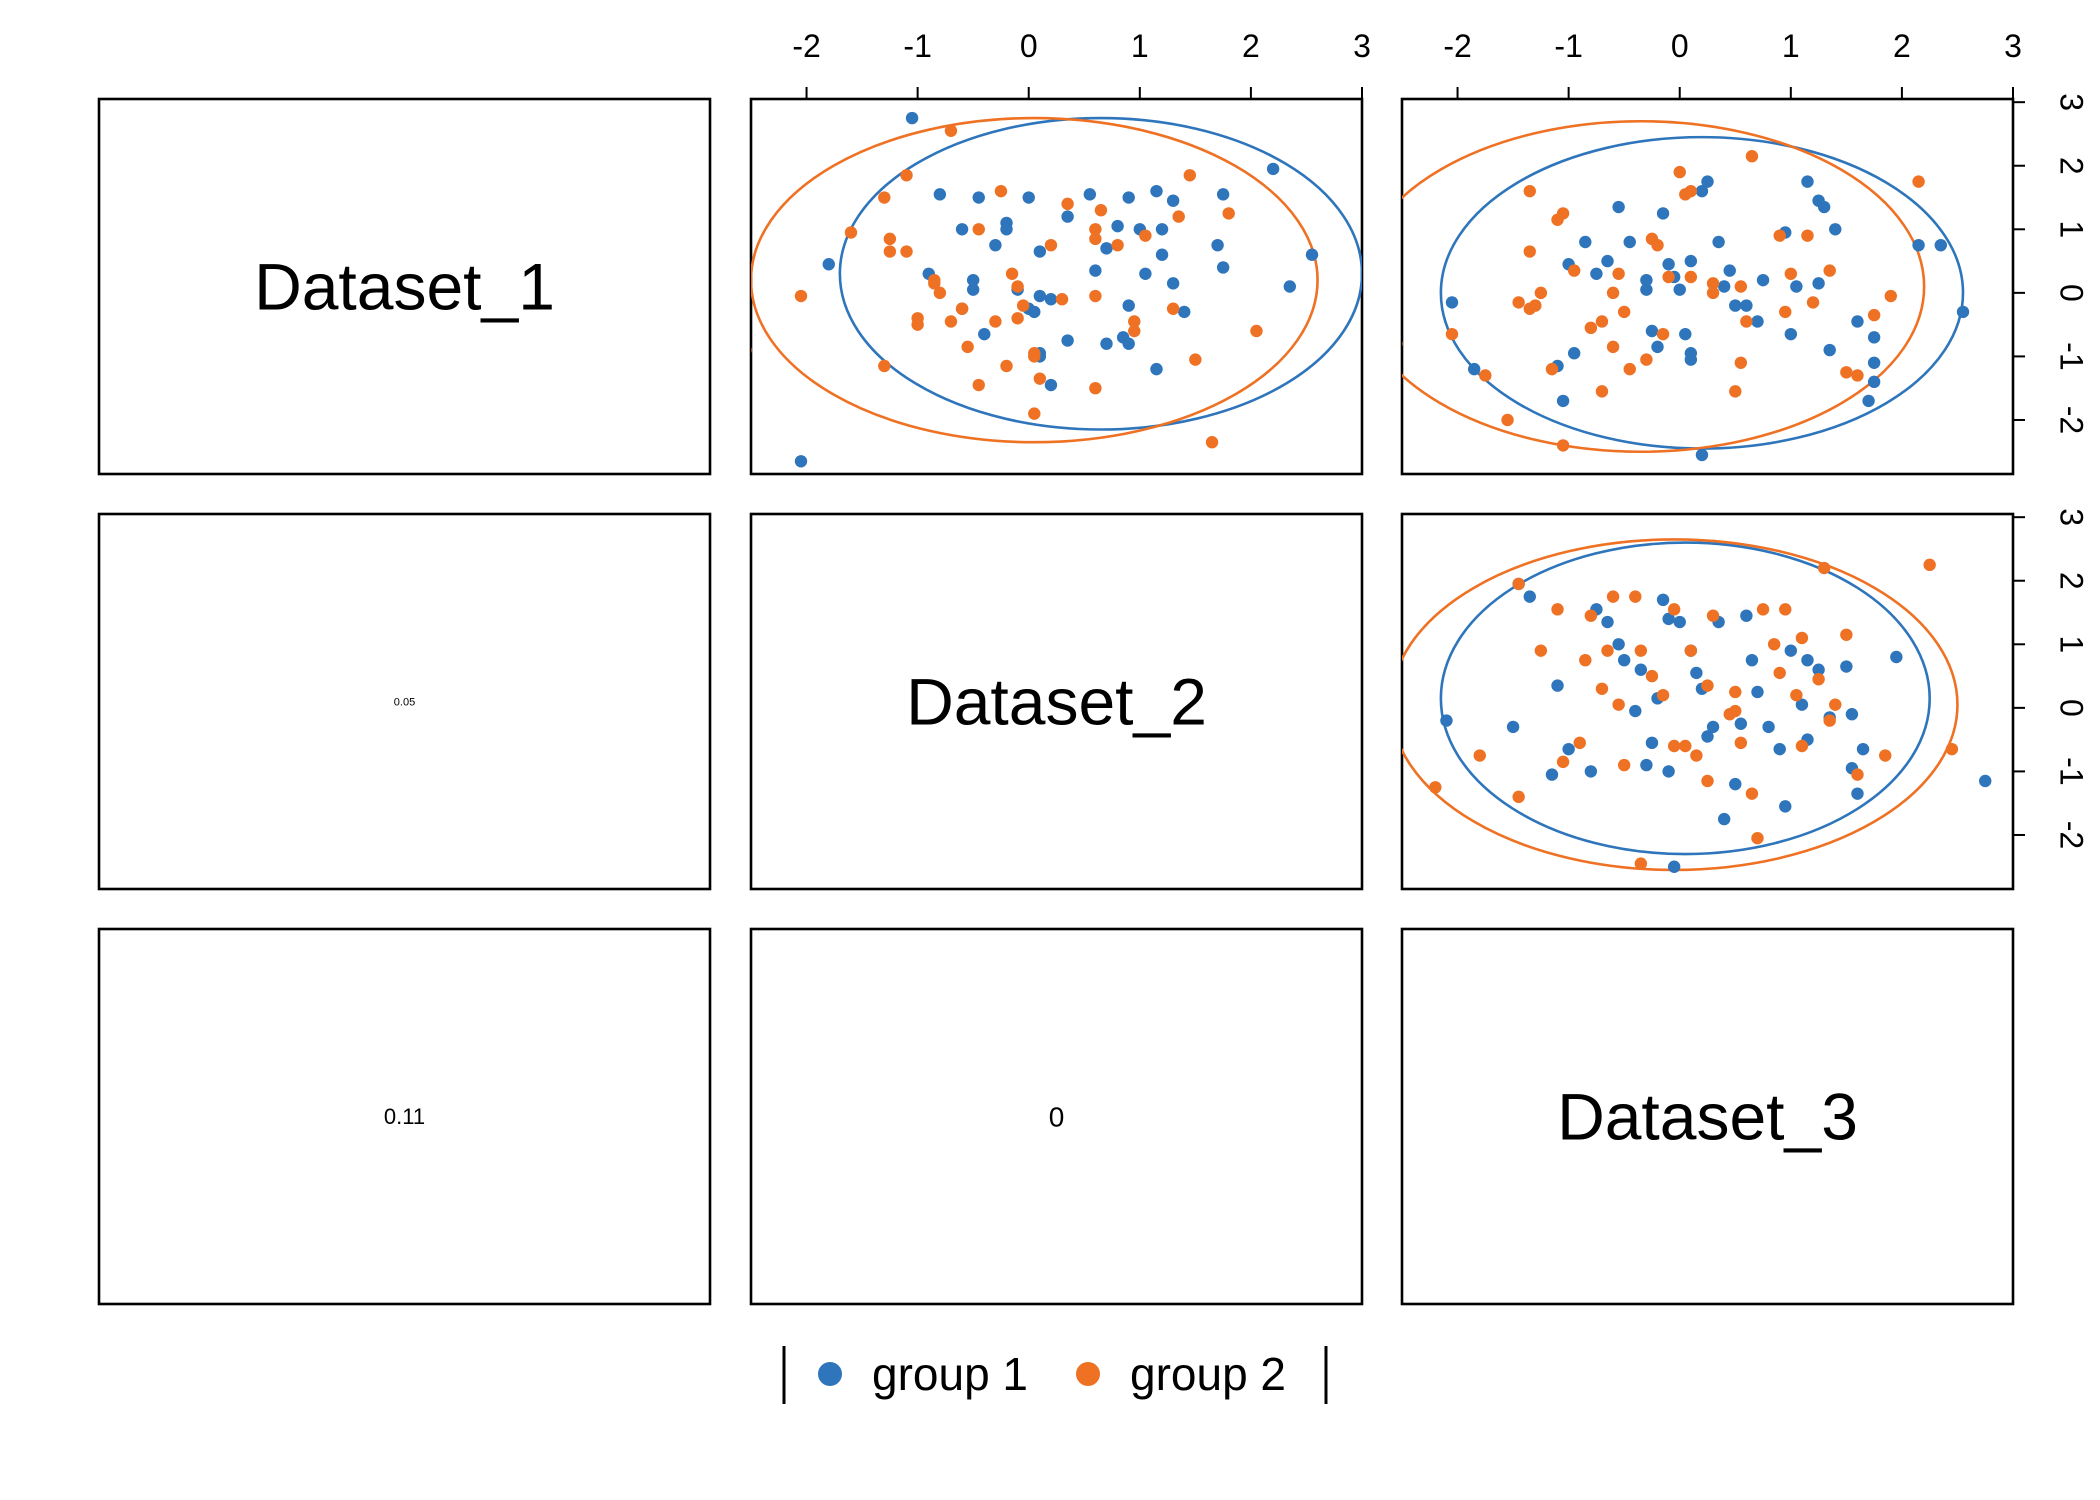 This screenshot has width=2100, height=1500. I want to click on panel-r1-c2, so click(1056, 286).